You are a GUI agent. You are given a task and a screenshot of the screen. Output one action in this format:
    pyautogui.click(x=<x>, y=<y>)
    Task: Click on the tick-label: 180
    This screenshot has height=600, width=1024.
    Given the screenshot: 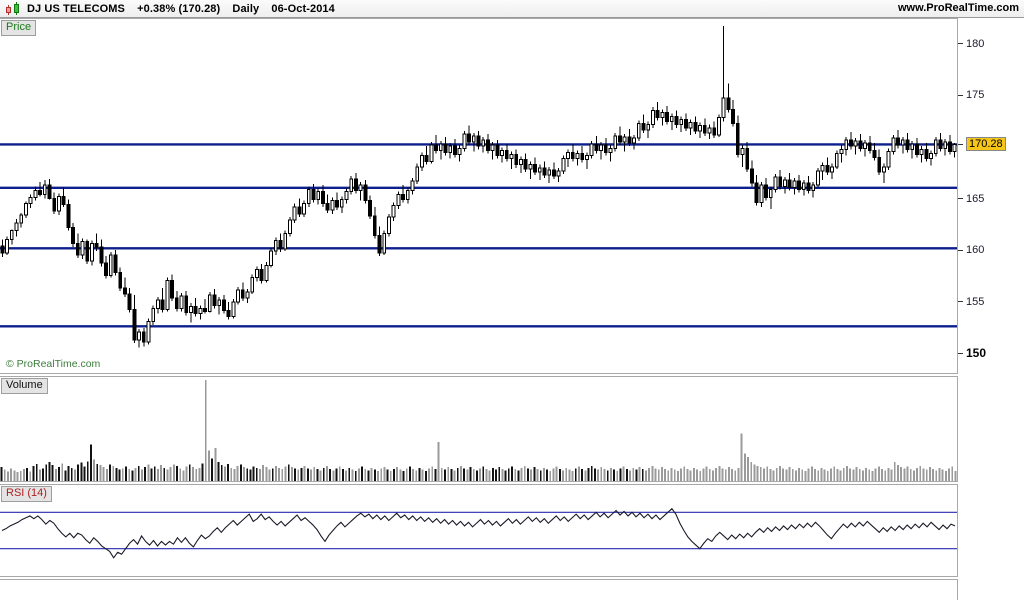 What is the action you would take?
    pyautogui.click(x=975, y=43)
    